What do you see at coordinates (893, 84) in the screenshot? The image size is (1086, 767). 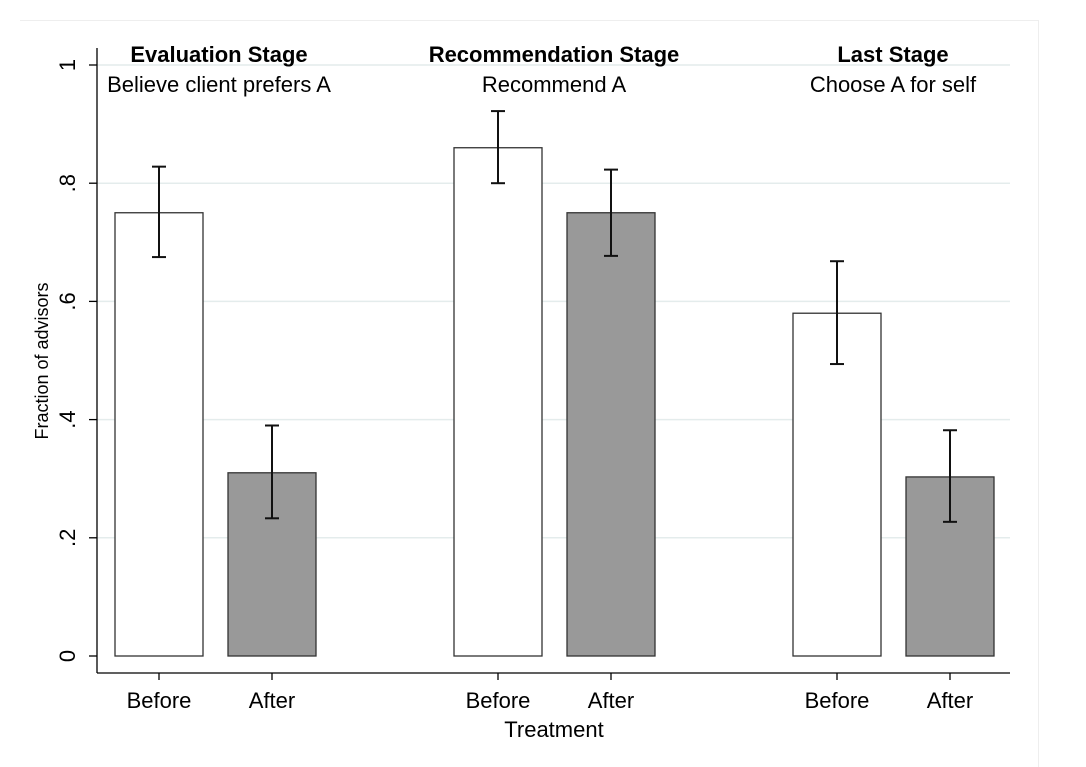 I see `panel-subtitle: Choose A for self` at bounding box center [893, 84].